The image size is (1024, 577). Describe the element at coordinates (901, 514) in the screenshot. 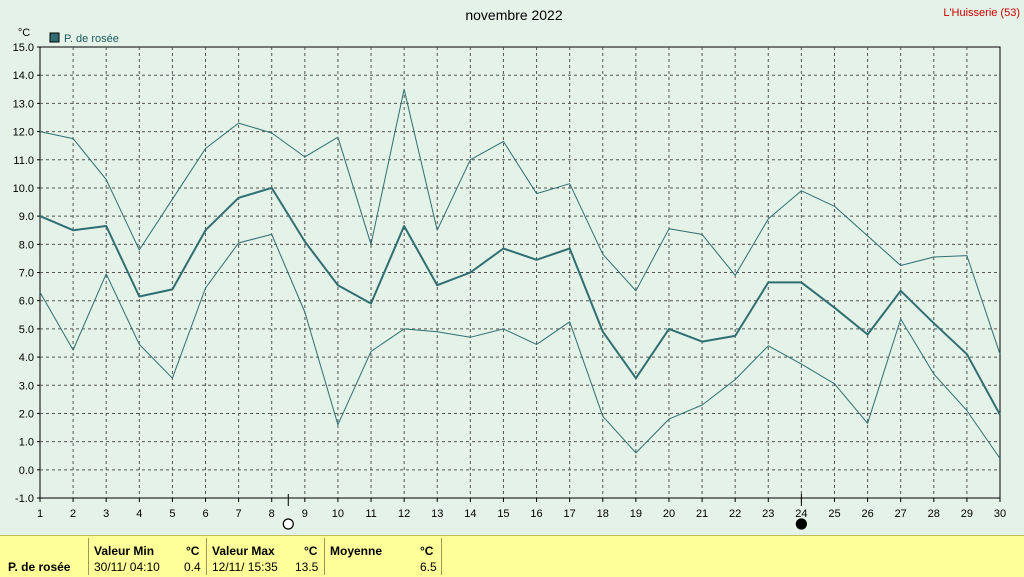

I see `x-tick-label: 27` at that location.